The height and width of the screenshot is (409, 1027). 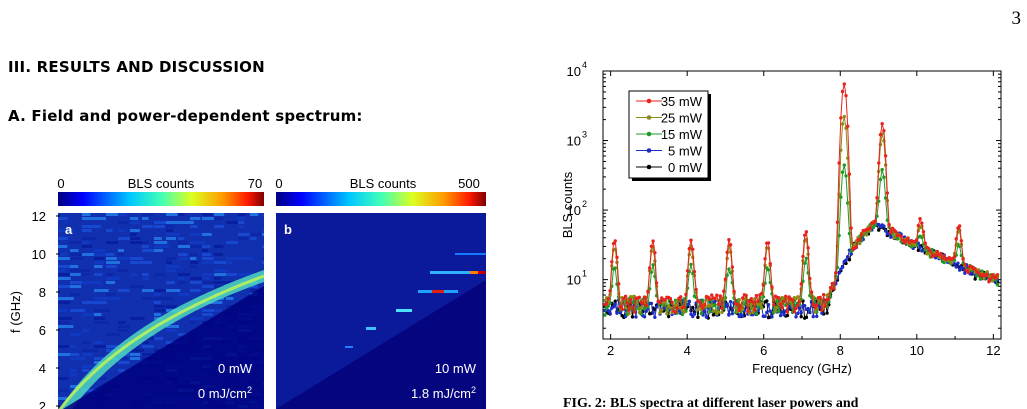 I want to click on legend-entry: 35 mW, so click(x=682, y=101).